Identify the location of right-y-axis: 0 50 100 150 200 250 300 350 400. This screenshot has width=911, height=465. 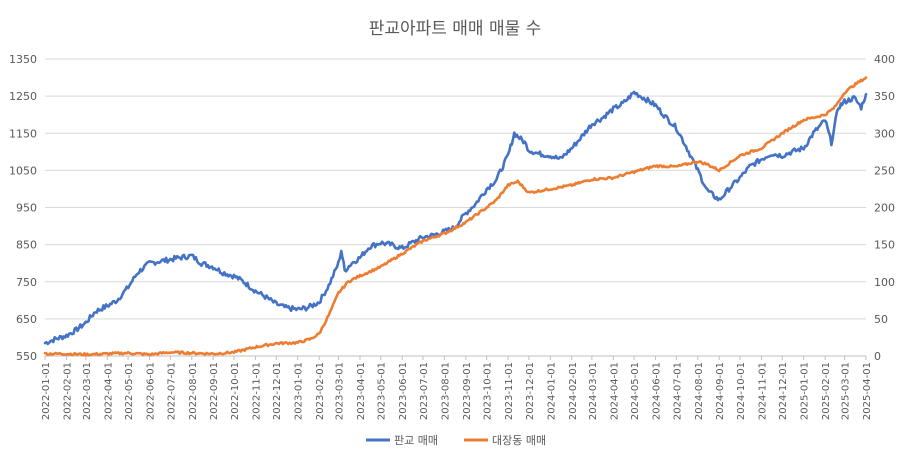
(884, 208).